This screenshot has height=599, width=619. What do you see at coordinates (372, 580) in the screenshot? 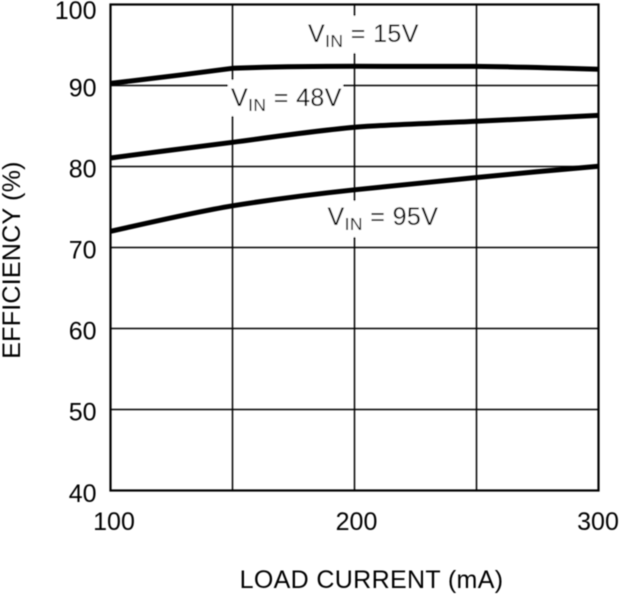
I see `svg-text: LOAD CURRENT (mA)` at bounding box center [372, 580].